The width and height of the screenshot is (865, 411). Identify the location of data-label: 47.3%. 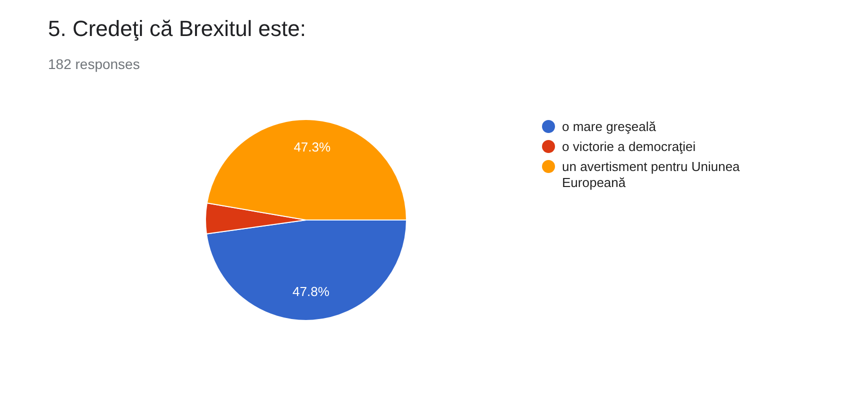
(312, 146).